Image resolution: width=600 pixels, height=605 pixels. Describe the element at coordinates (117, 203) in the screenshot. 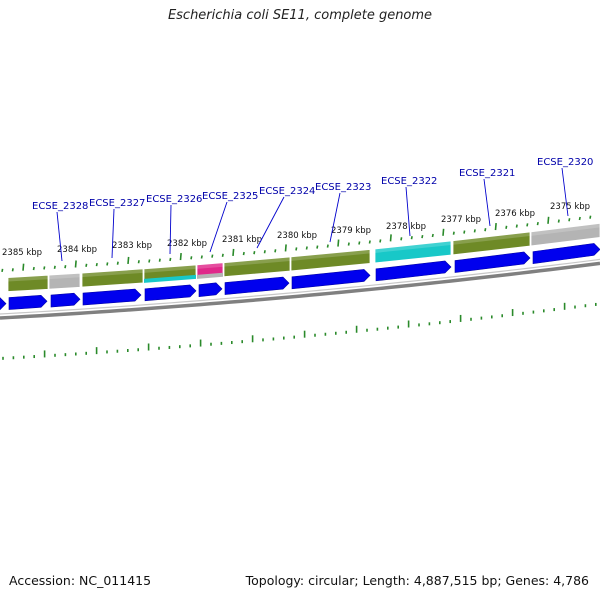

I see `gene-label: ECSE_2327` at that location.